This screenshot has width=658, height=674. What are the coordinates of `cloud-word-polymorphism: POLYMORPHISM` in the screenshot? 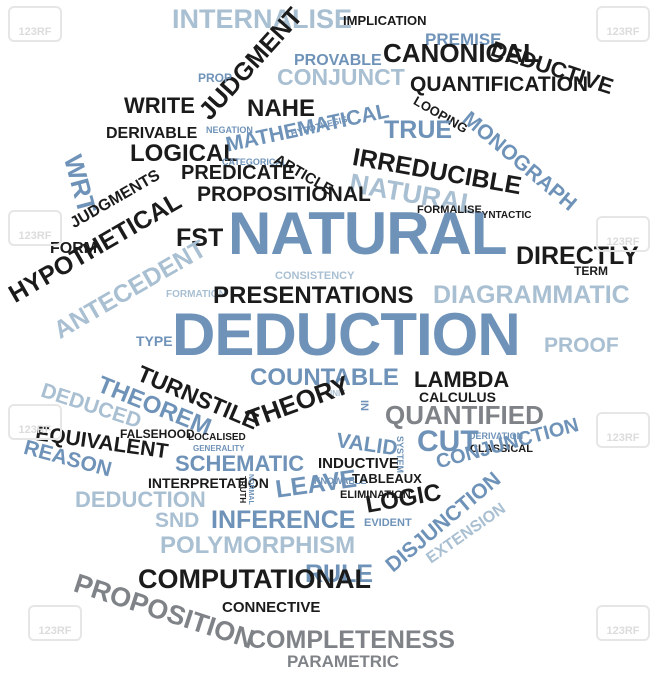 It's located at (258, 545).